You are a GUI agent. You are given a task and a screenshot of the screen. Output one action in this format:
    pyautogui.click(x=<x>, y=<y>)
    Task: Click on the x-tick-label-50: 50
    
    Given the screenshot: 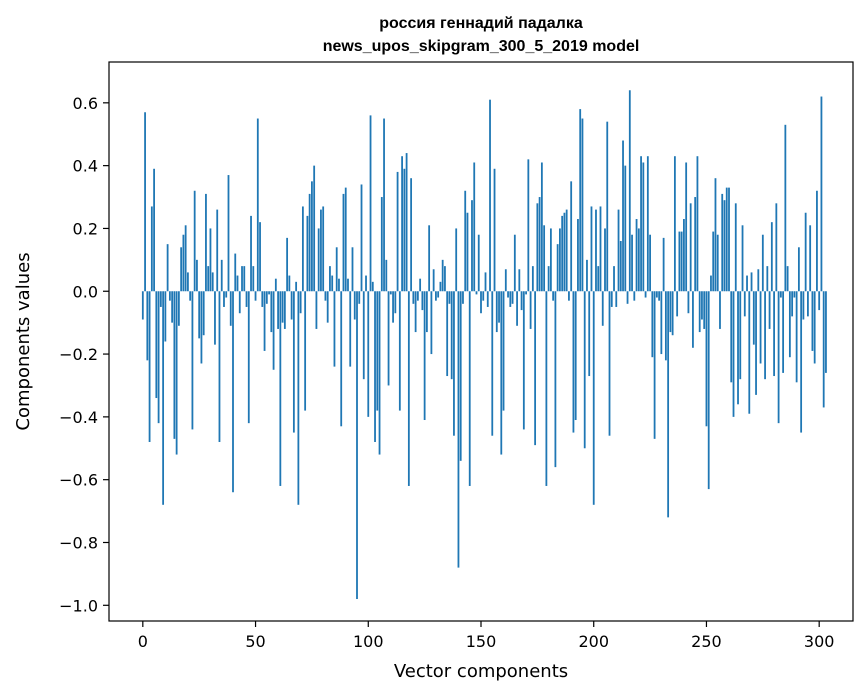 What is the action you would take?
    pyautogui.click(x=255, y=641)
    